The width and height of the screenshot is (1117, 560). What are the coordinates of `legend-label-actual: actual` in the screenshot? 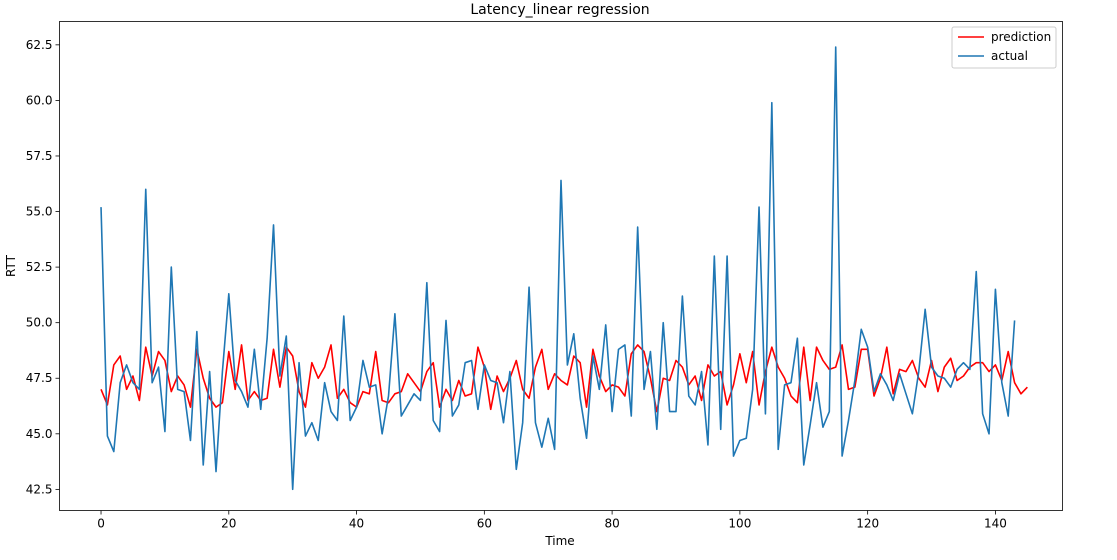 It's located at (1009, 56).